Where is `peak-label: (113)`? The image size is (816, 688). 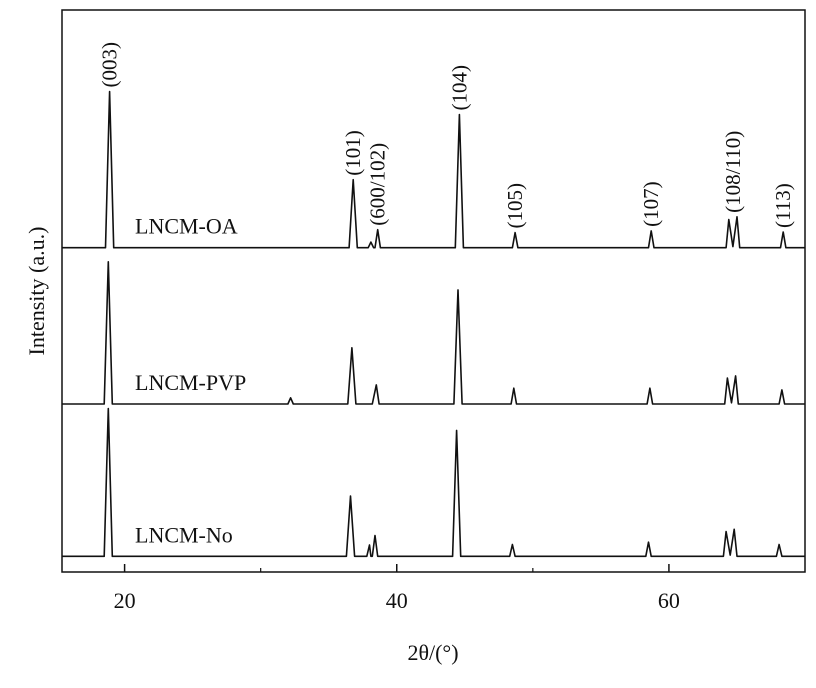 peak-label: (113) is located at coordinates (783, 205).